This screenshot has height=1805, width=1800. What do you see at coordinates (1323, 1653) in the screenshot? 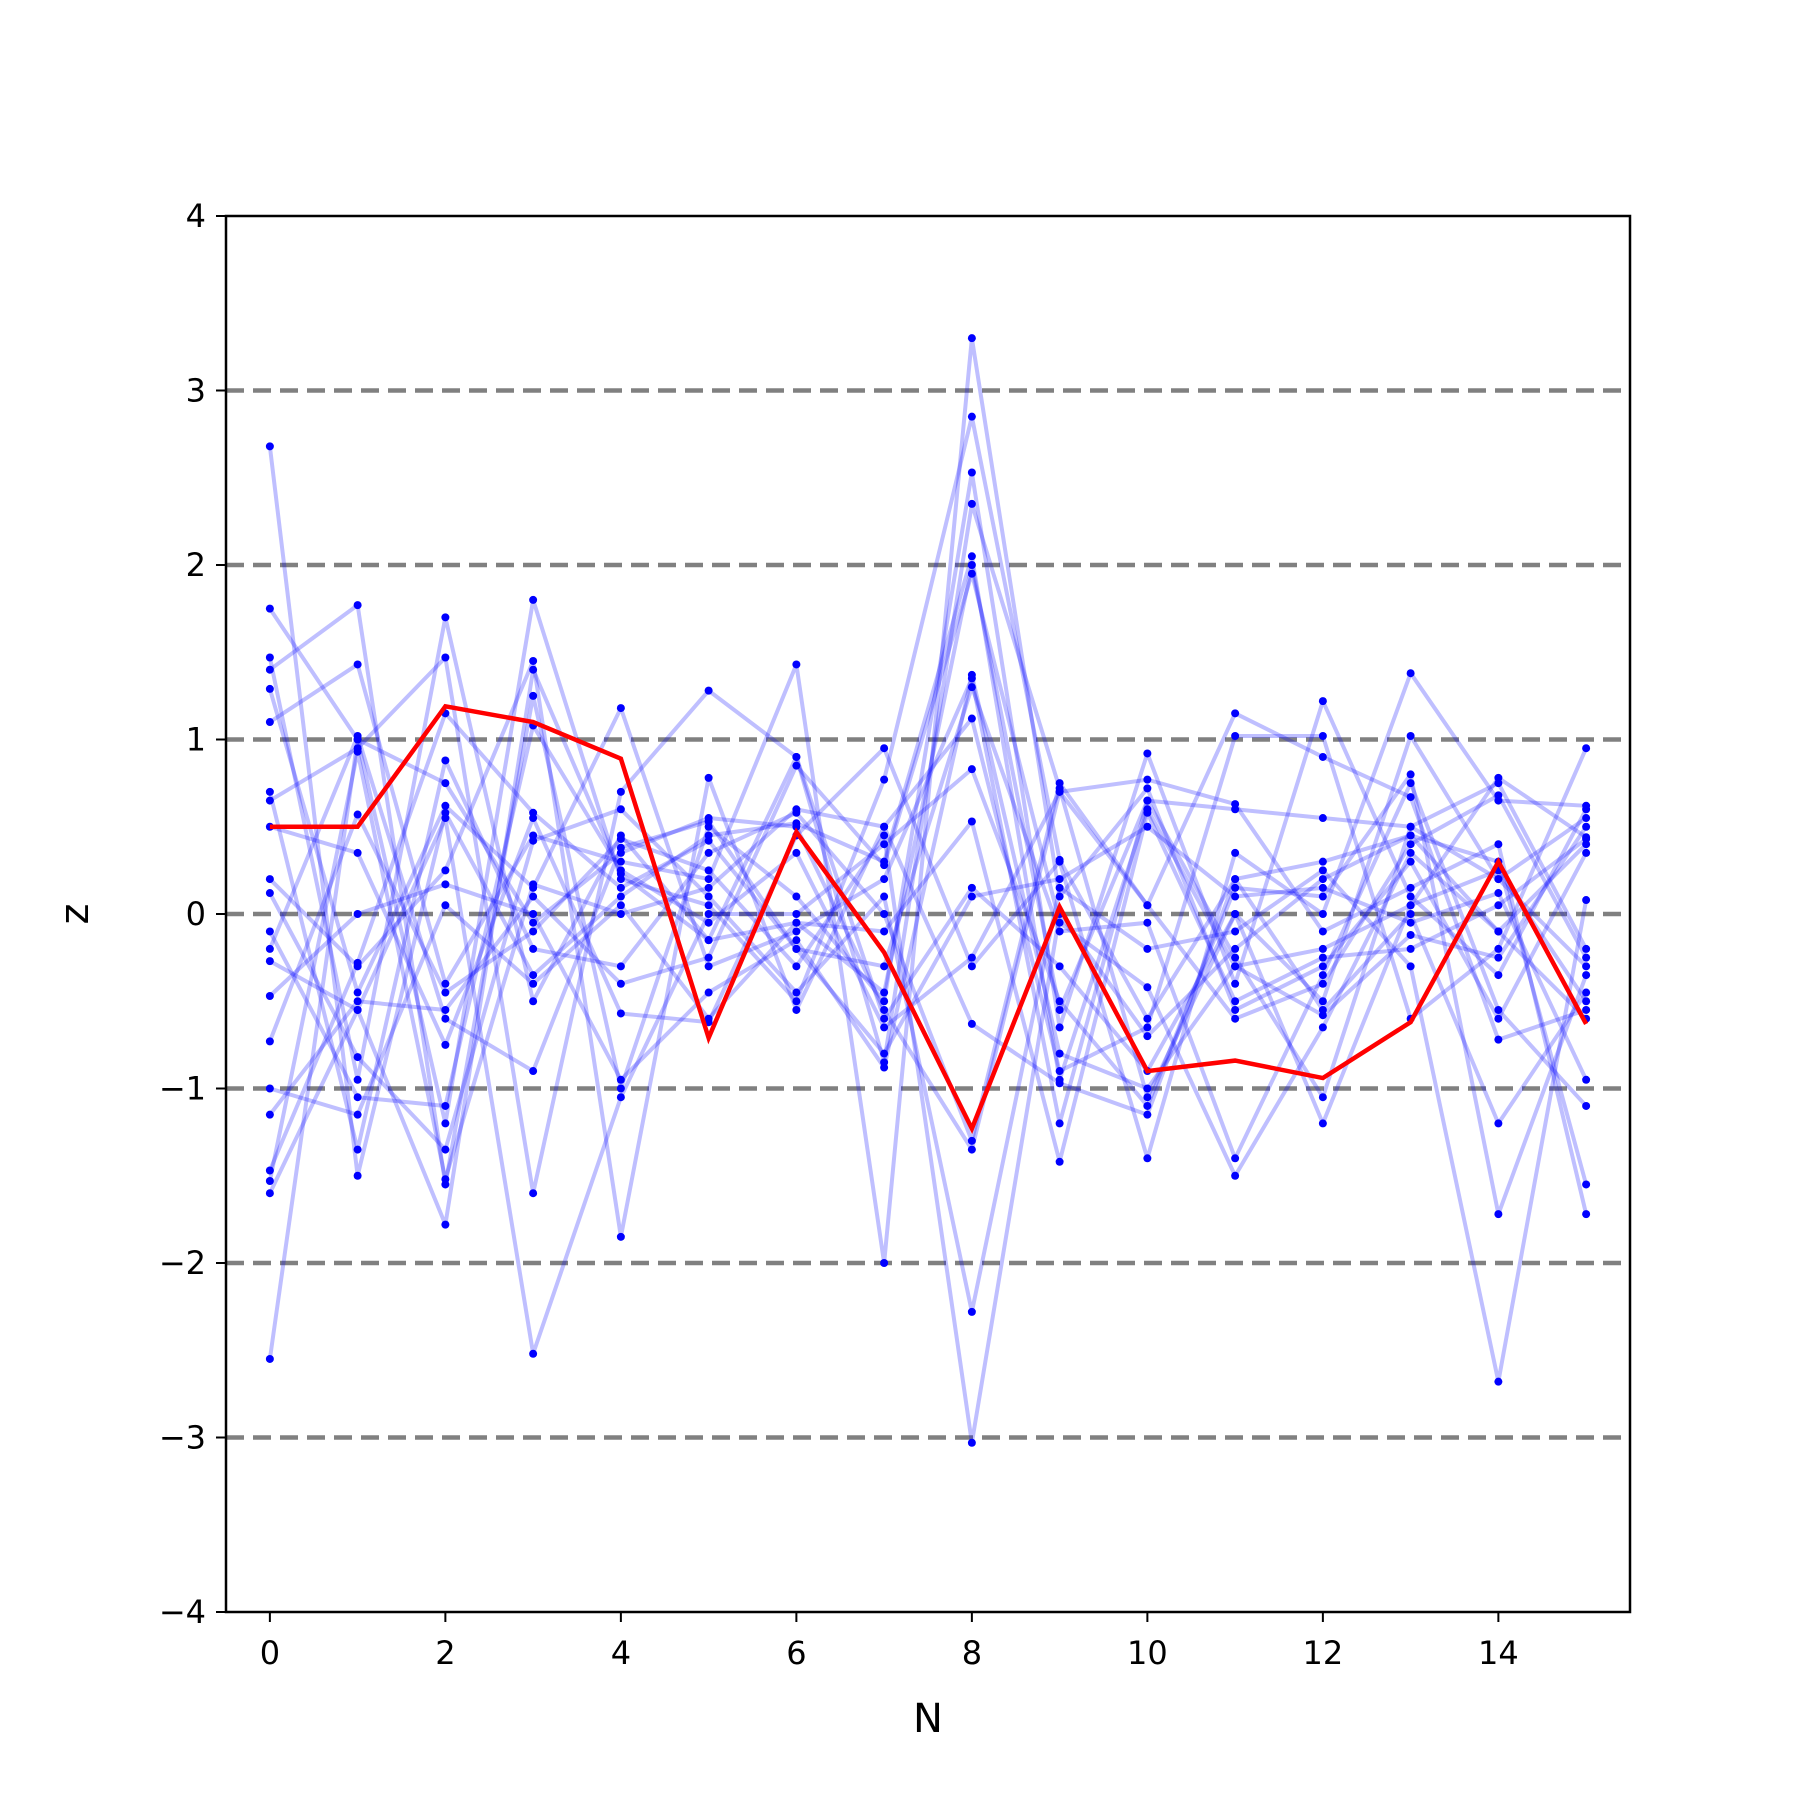
I see `x-tick-label: 12` at bounding box center [1323, 1653].